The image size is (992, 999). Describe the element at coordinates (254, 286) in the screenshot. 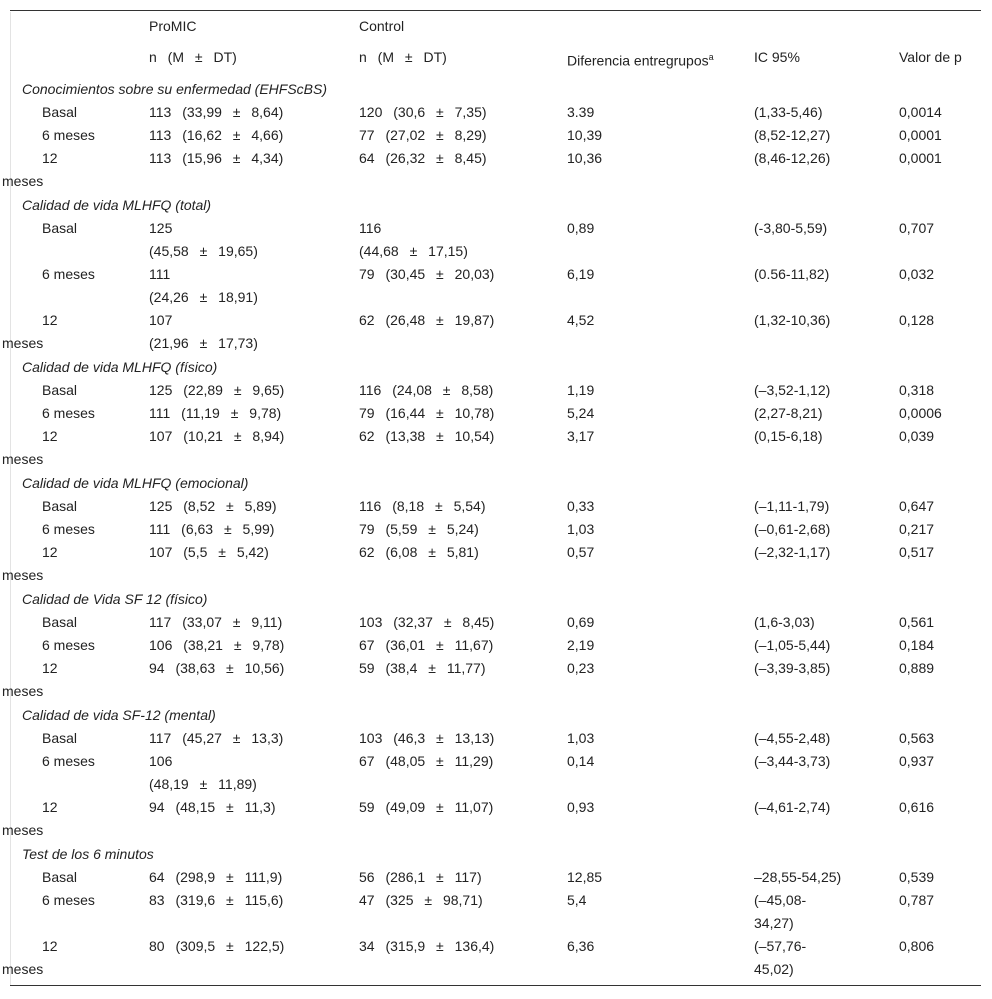

I see `cell-promic: 111 (24,26 ± 18,91)` at that location.